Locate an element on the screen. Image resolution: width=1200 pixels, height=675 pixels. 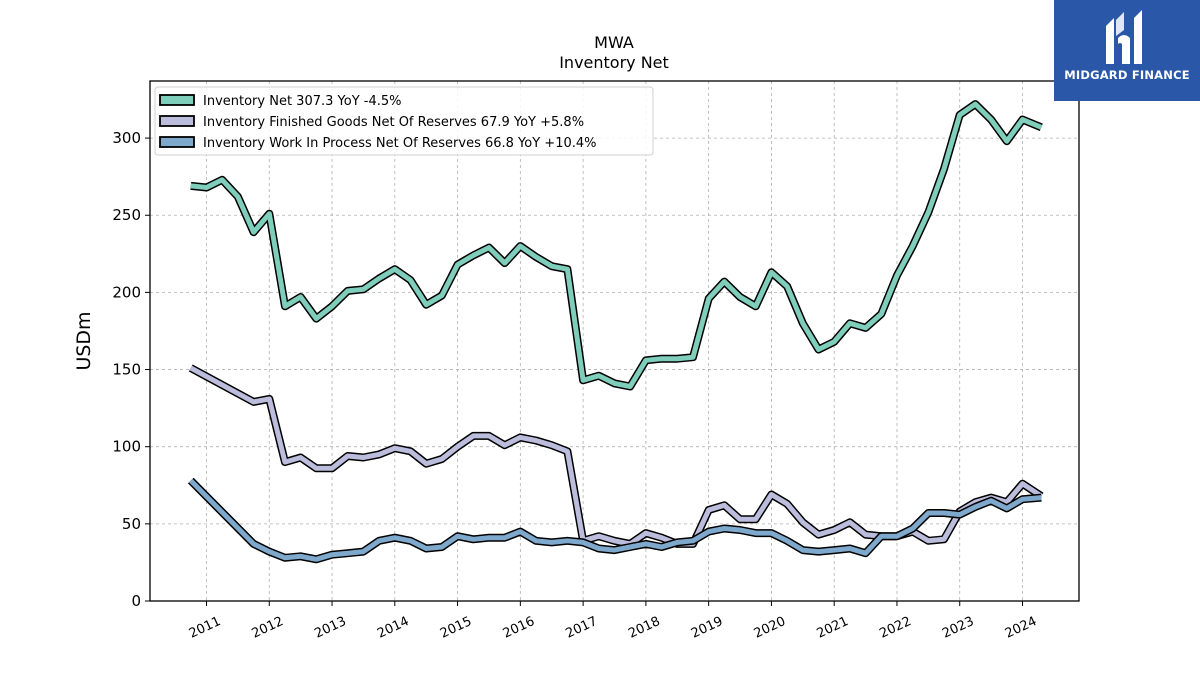
midgard-logo: MIDGARD FINANCE is located at coordinates (1127, 50).